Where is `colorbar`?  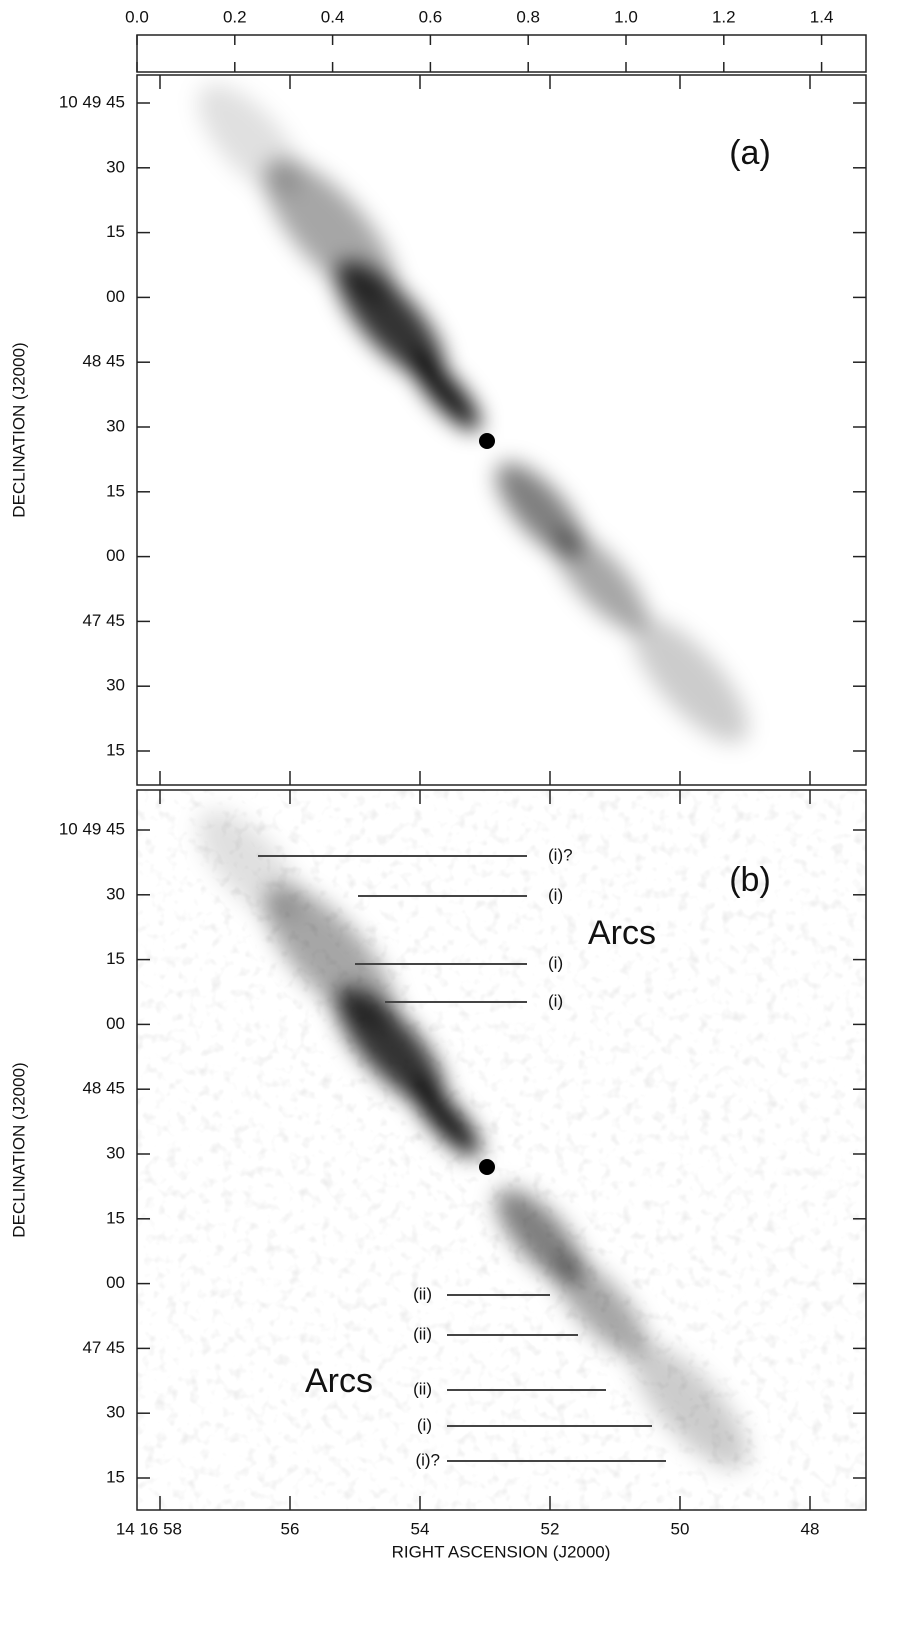 colorbar is located at coordinates (501, 53).